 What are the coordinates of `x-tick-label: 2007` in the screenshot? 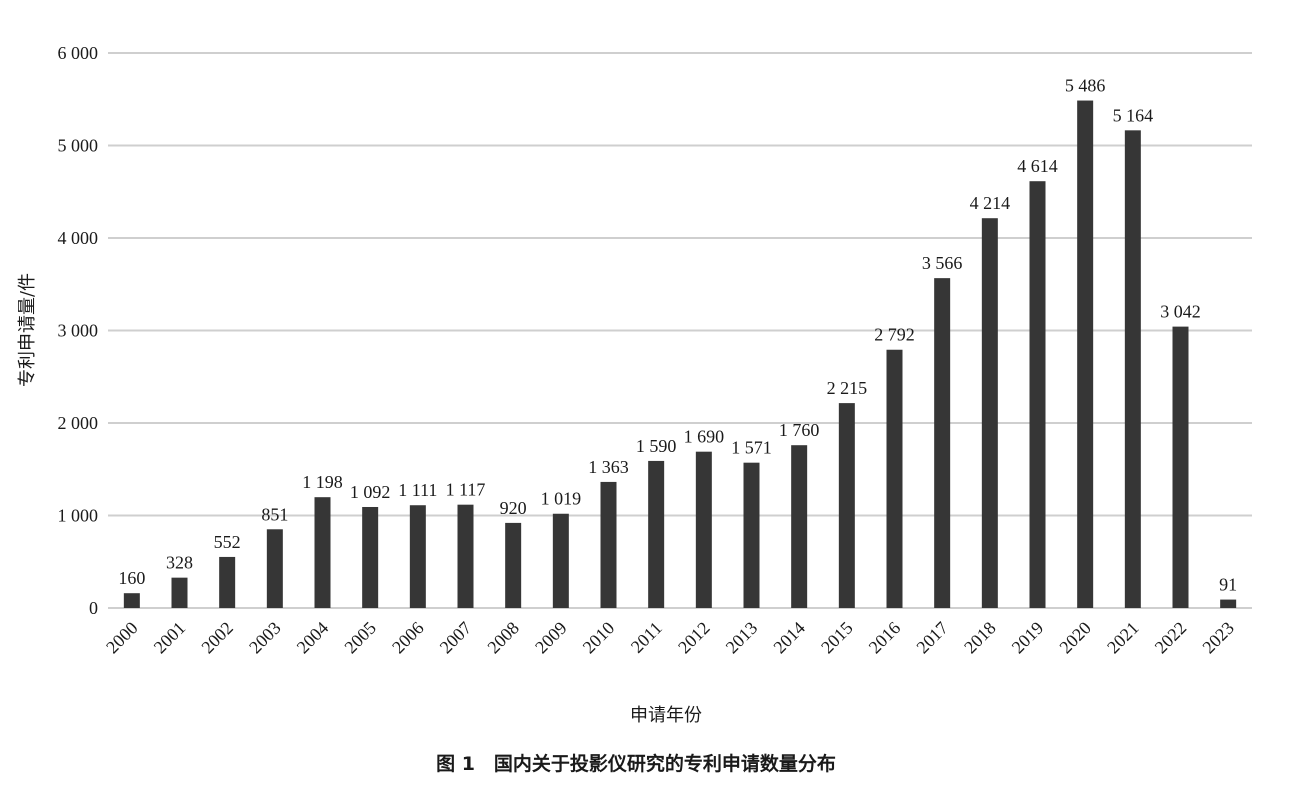 It's located at (456, 638).